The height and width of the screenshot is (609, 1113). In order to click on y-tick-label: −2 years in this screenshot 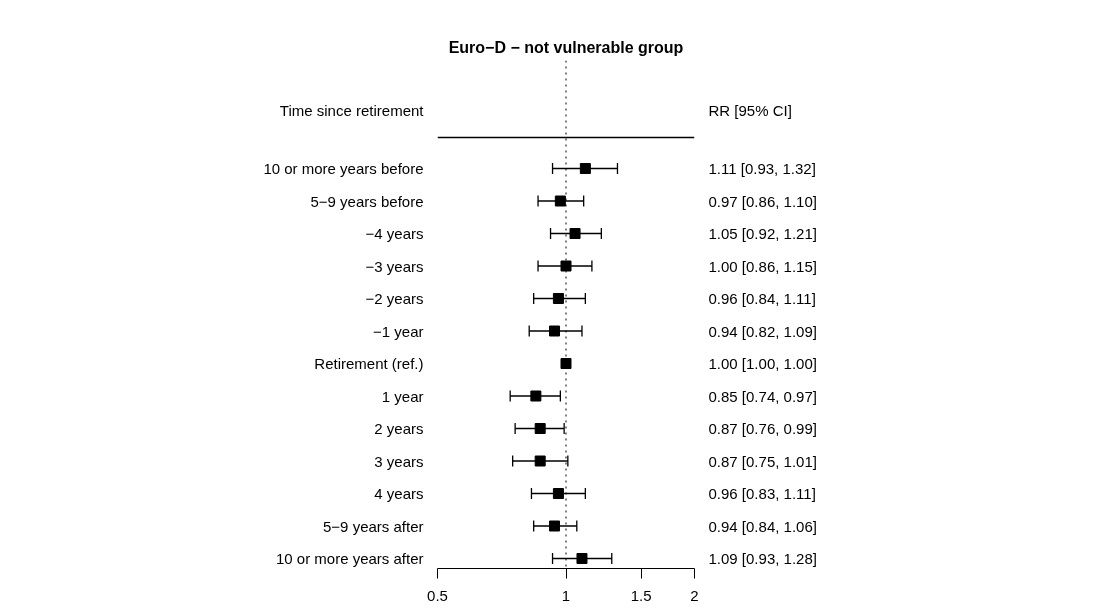, I will do `click(394, 298)`.